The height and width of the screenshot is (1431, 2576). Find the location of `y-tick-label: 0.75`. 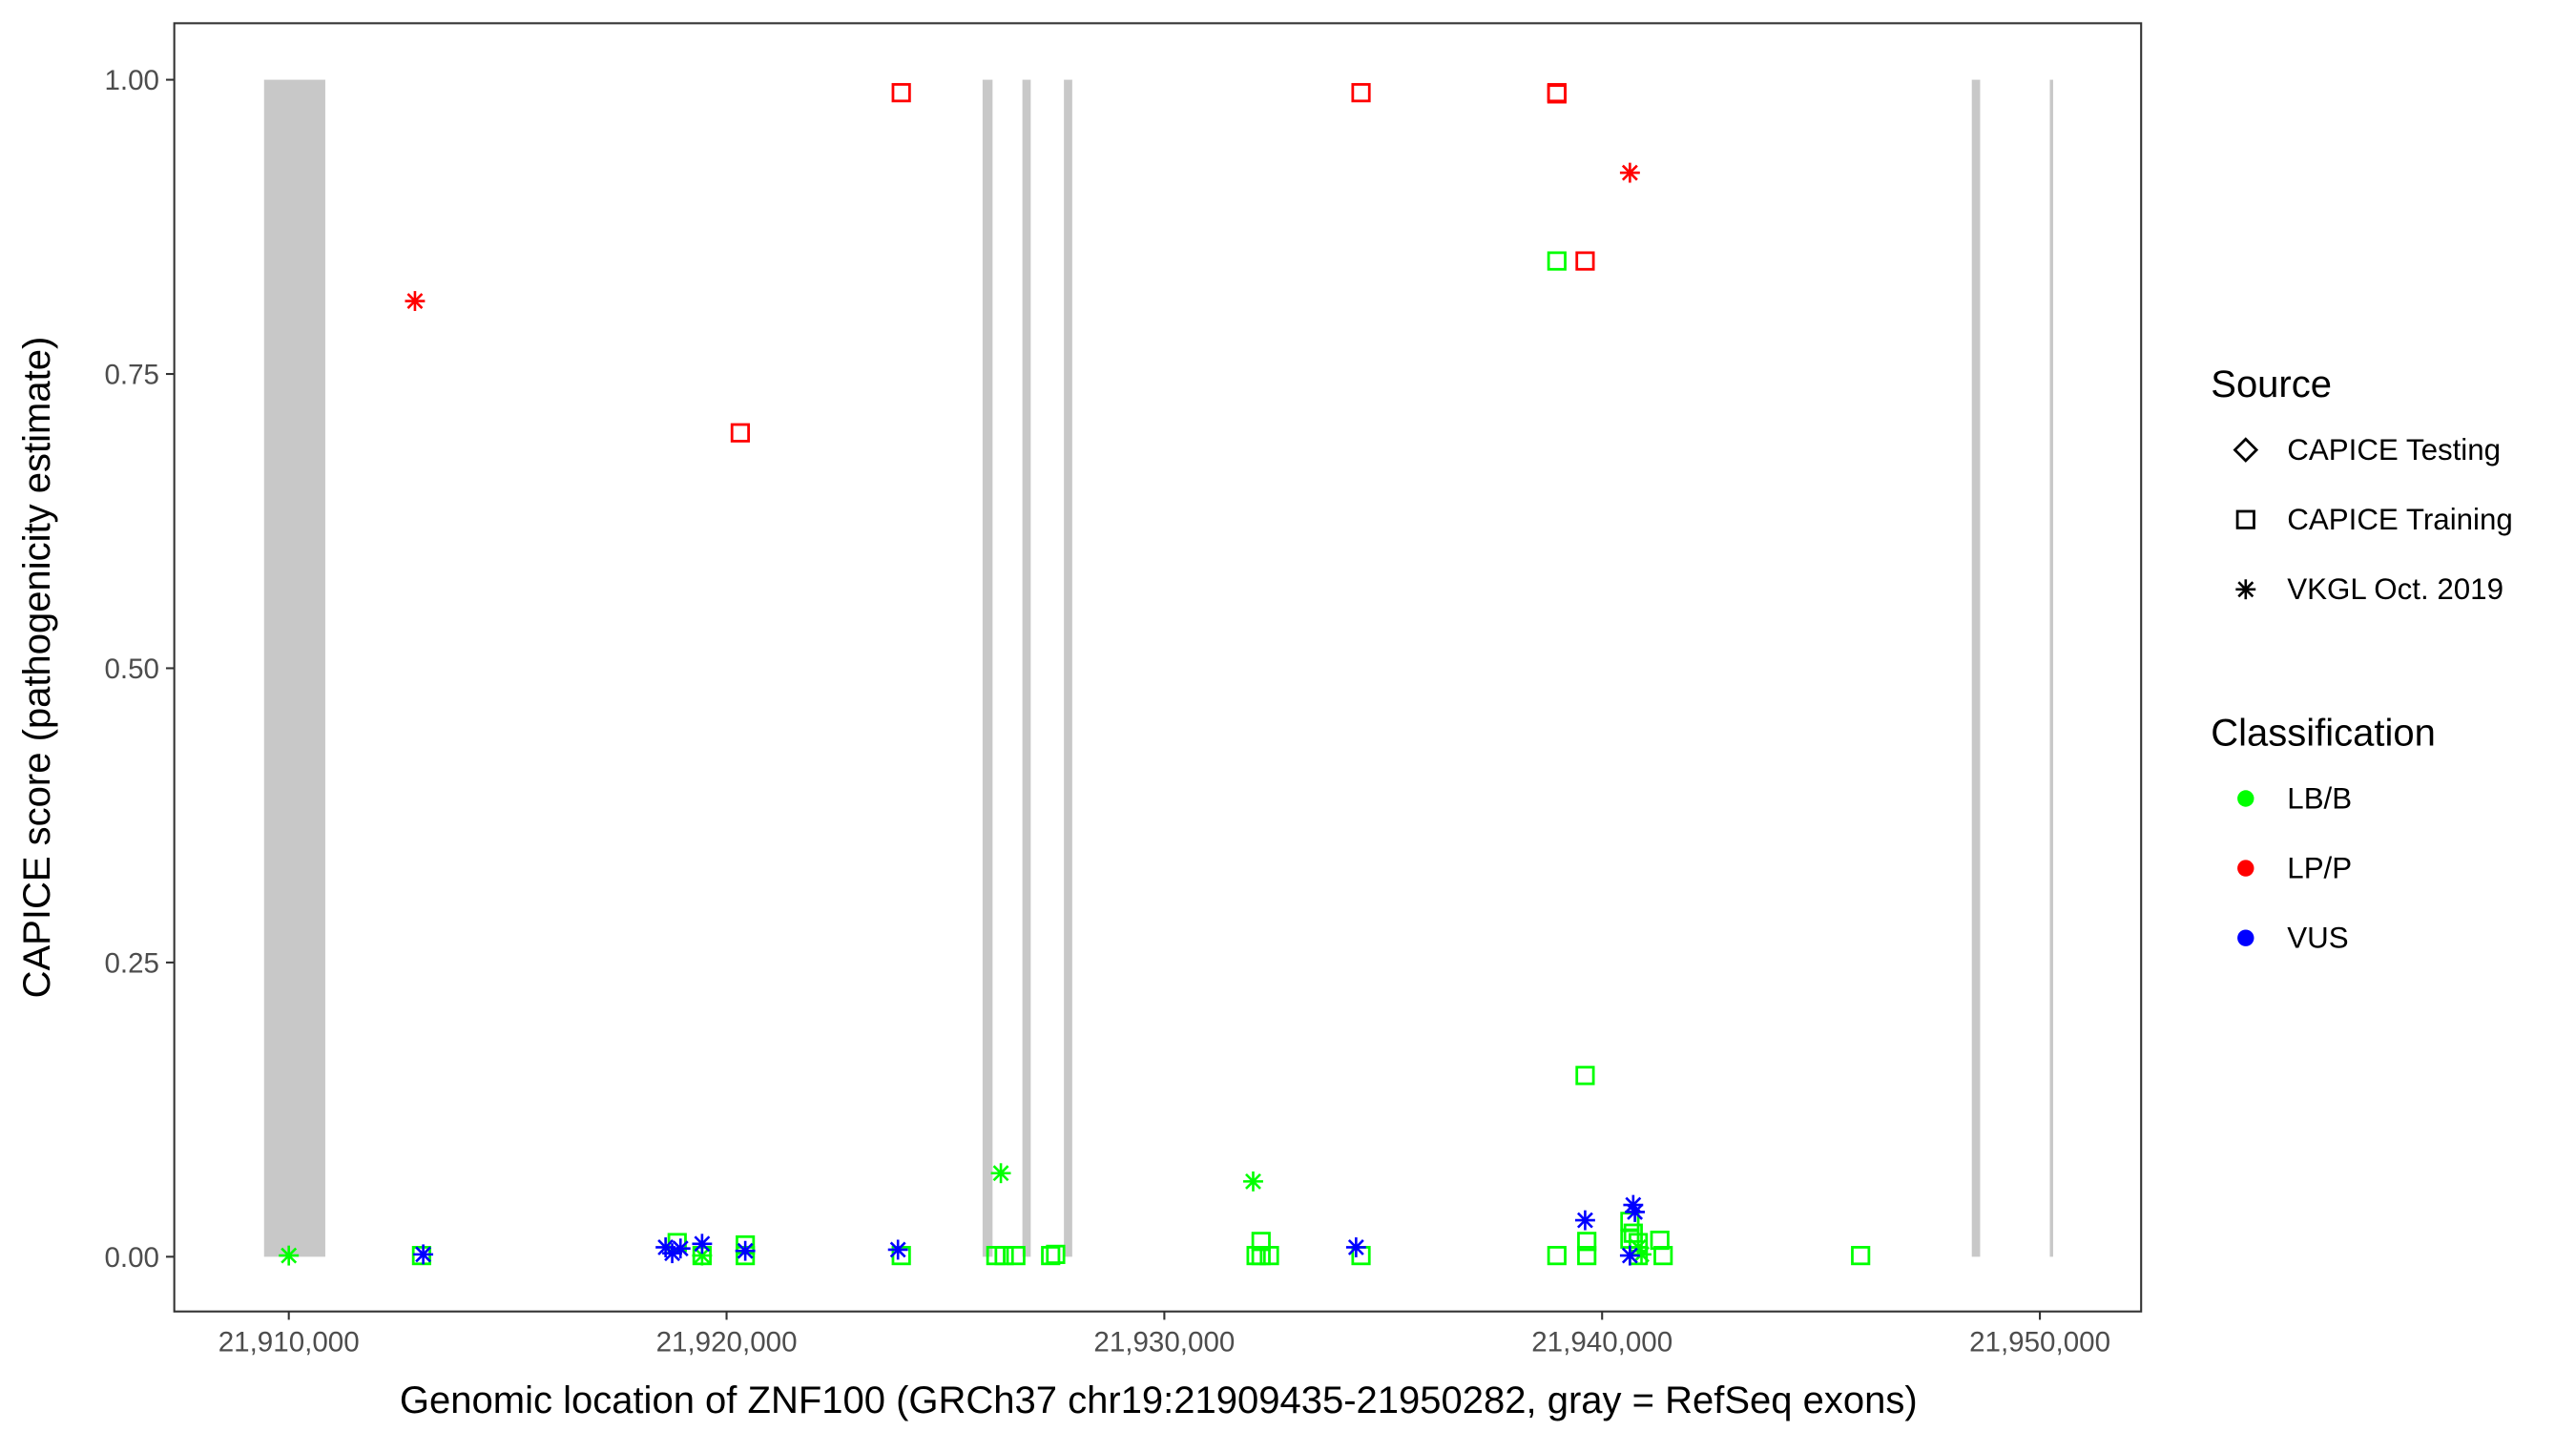

y-tick-label: 0.75 is located at coordinates (131, 375).